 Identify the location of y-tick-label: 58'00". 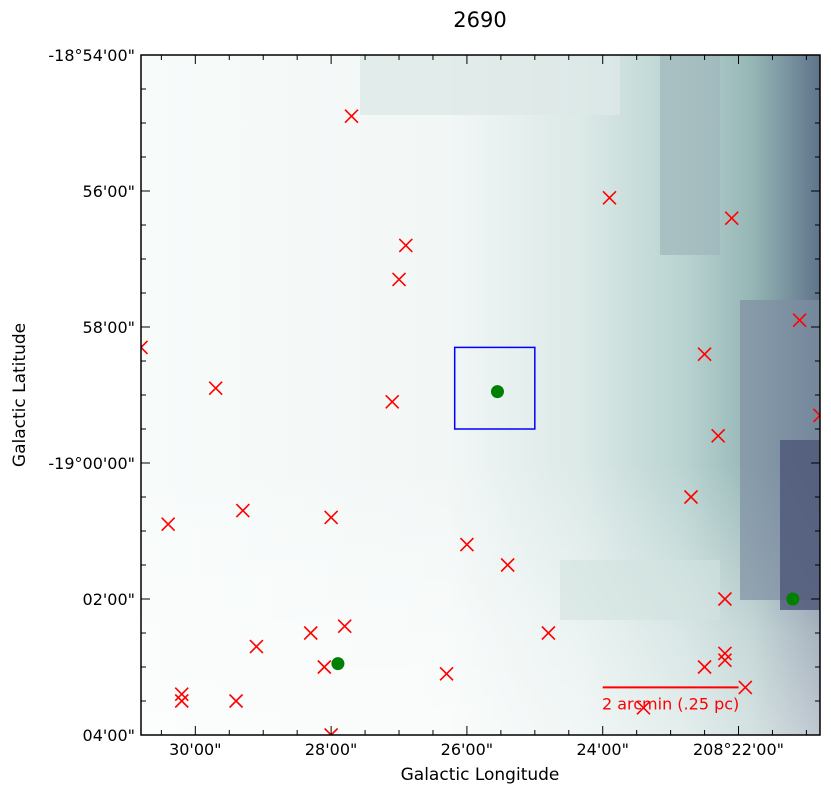
(109, 327).